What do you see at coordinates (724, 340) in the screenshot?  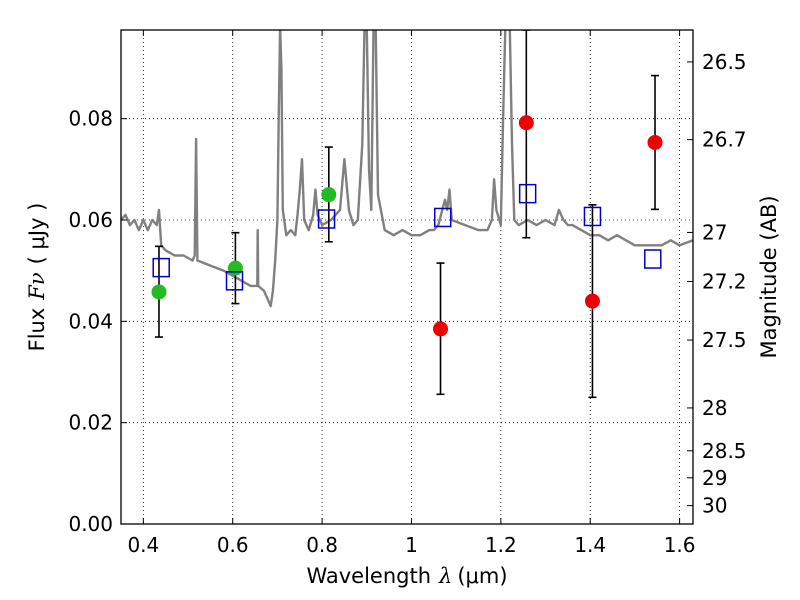 I see `right-tick-label: 27.5` at bounding box center [724, 340].